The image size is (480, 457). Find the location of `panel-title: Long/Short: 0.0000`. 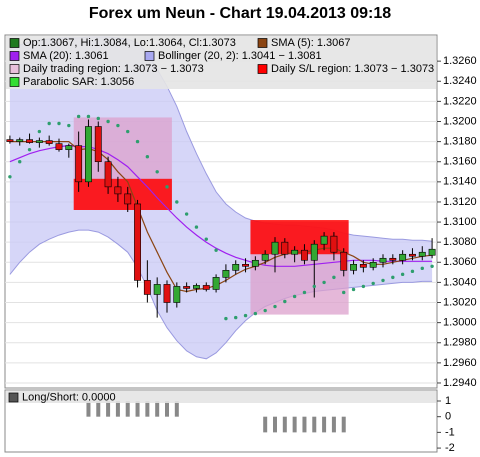

panel-title: Long/Short: 0.0000 is located at coordinates (69, 397).